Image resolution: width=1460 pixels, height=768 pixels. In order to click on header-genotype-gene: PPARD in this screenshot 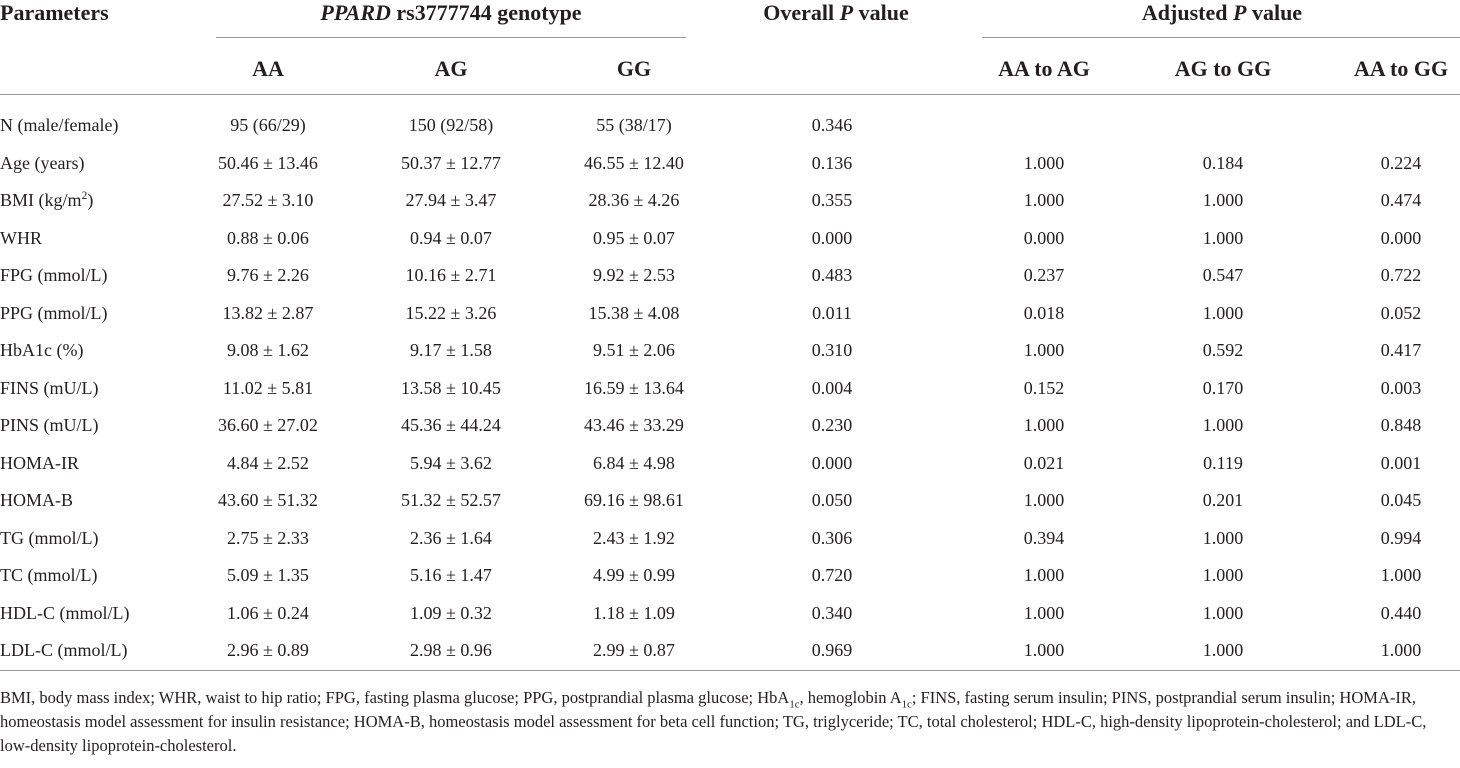, I will do `click(355, 12)`.